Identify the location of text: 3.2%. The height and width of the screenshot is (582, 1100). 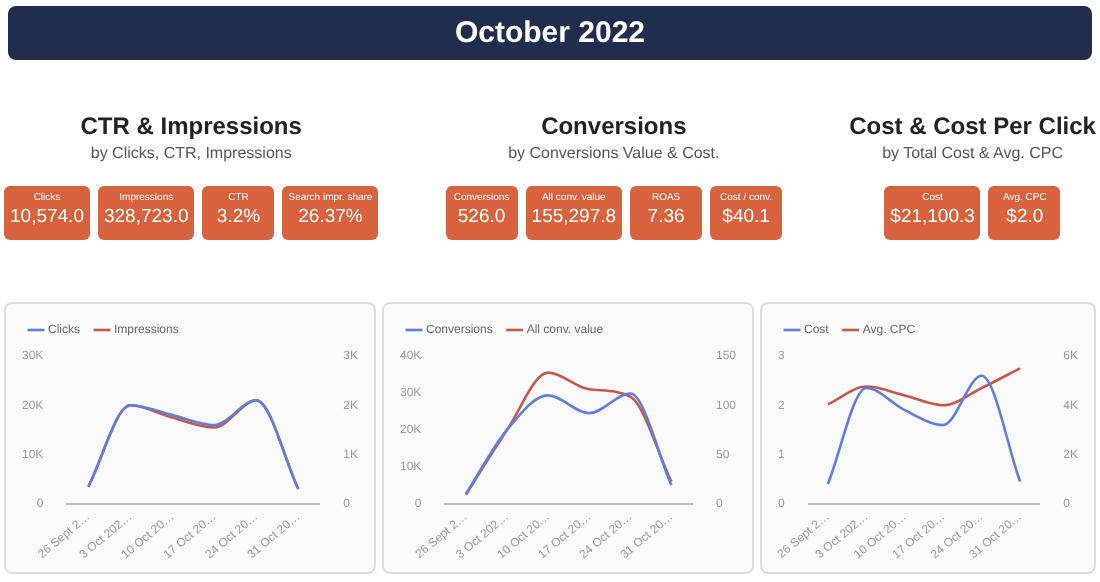
(238, 217).